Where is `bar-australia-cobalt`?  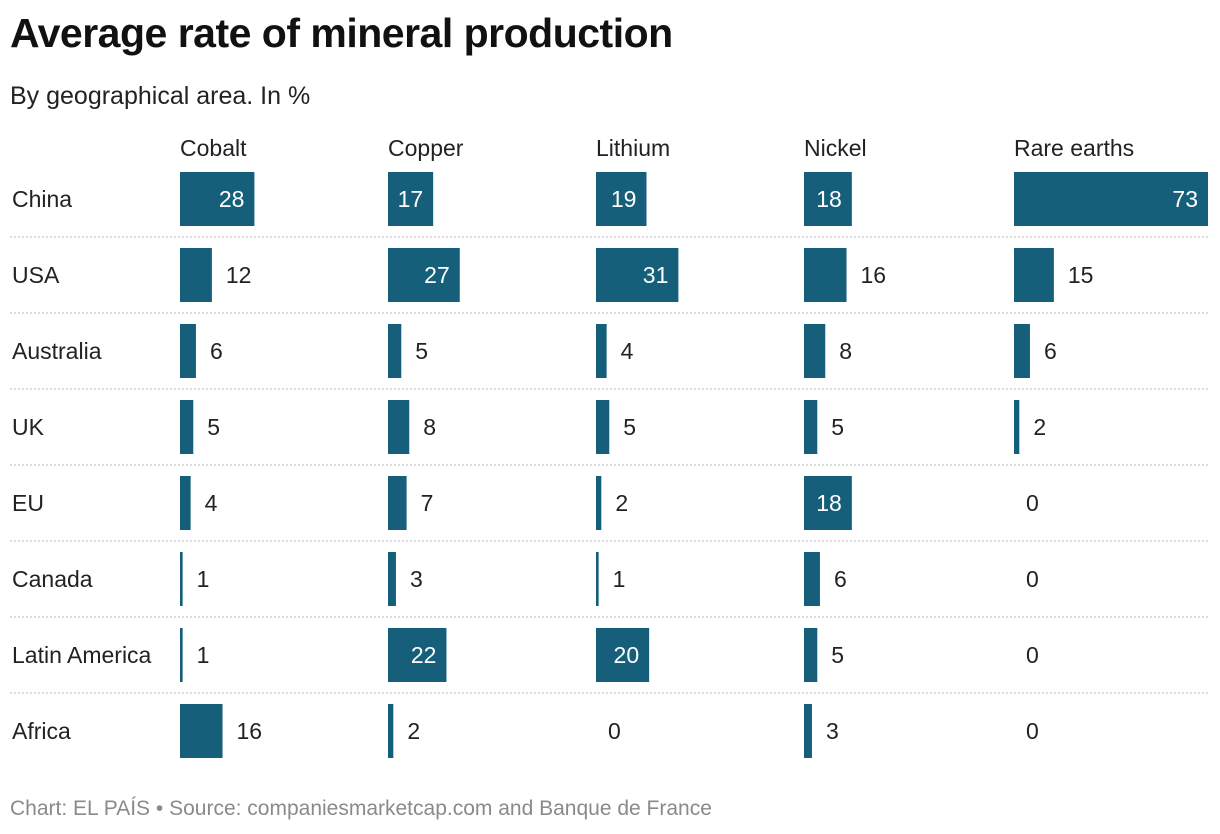
bar-australia-cobalt is located at coordinates (188, 351).